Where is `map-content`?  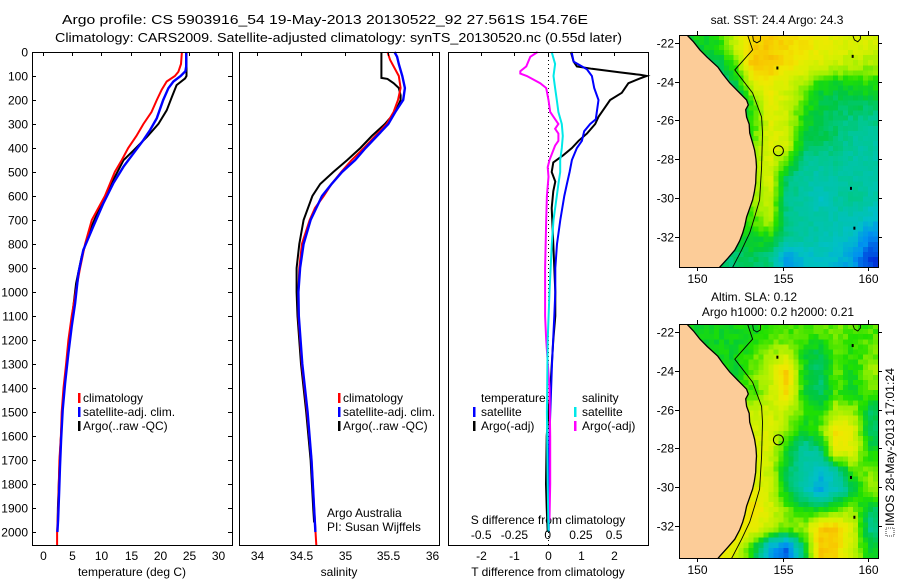 map-content is located at coordinates (778, 441).